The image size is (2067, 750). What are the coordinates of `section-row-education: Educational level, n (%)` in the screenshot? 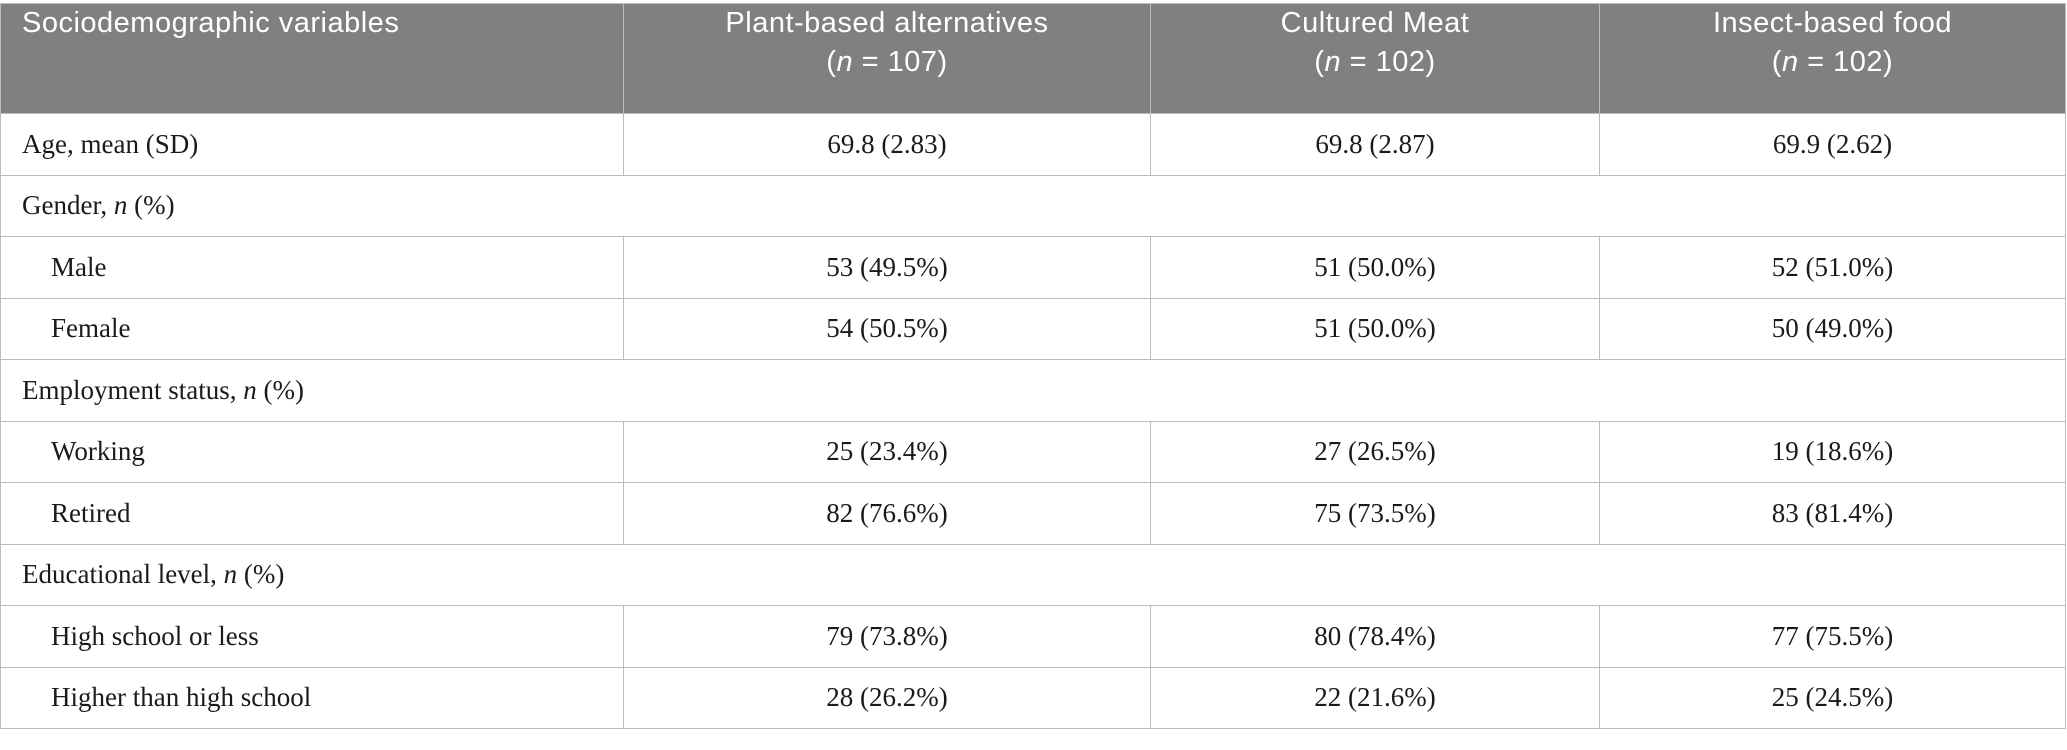 It's located at (1033, 574).